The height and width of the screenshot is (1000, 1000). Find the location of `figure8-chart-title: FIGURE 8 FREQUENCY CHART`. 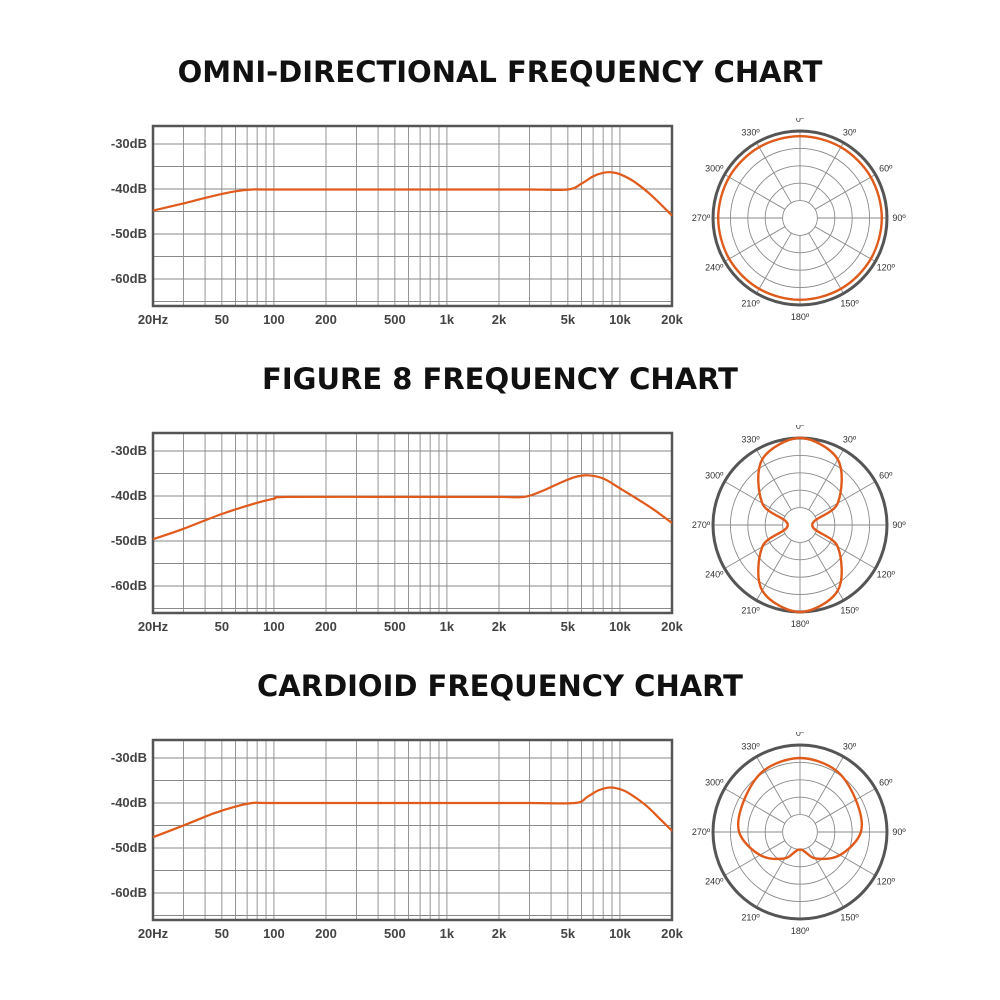

figure8-chart-title: FIGURE 8 FREQUENCY CHART is located at coordinates (500, 379).